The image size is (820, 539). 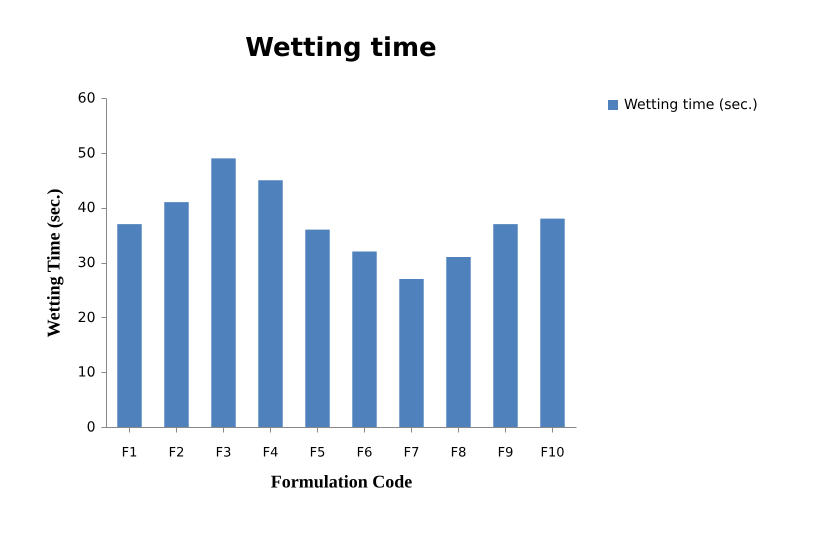 I want to click on y-tick-label: 50, so click(x=87, y=153).